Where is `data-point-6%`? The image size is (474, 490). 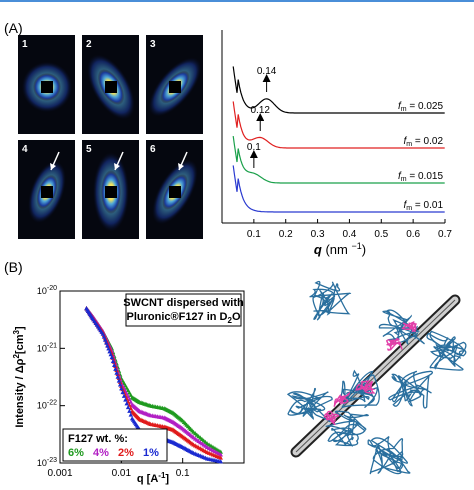 data-point-6% is located at coordinates (220, 451).